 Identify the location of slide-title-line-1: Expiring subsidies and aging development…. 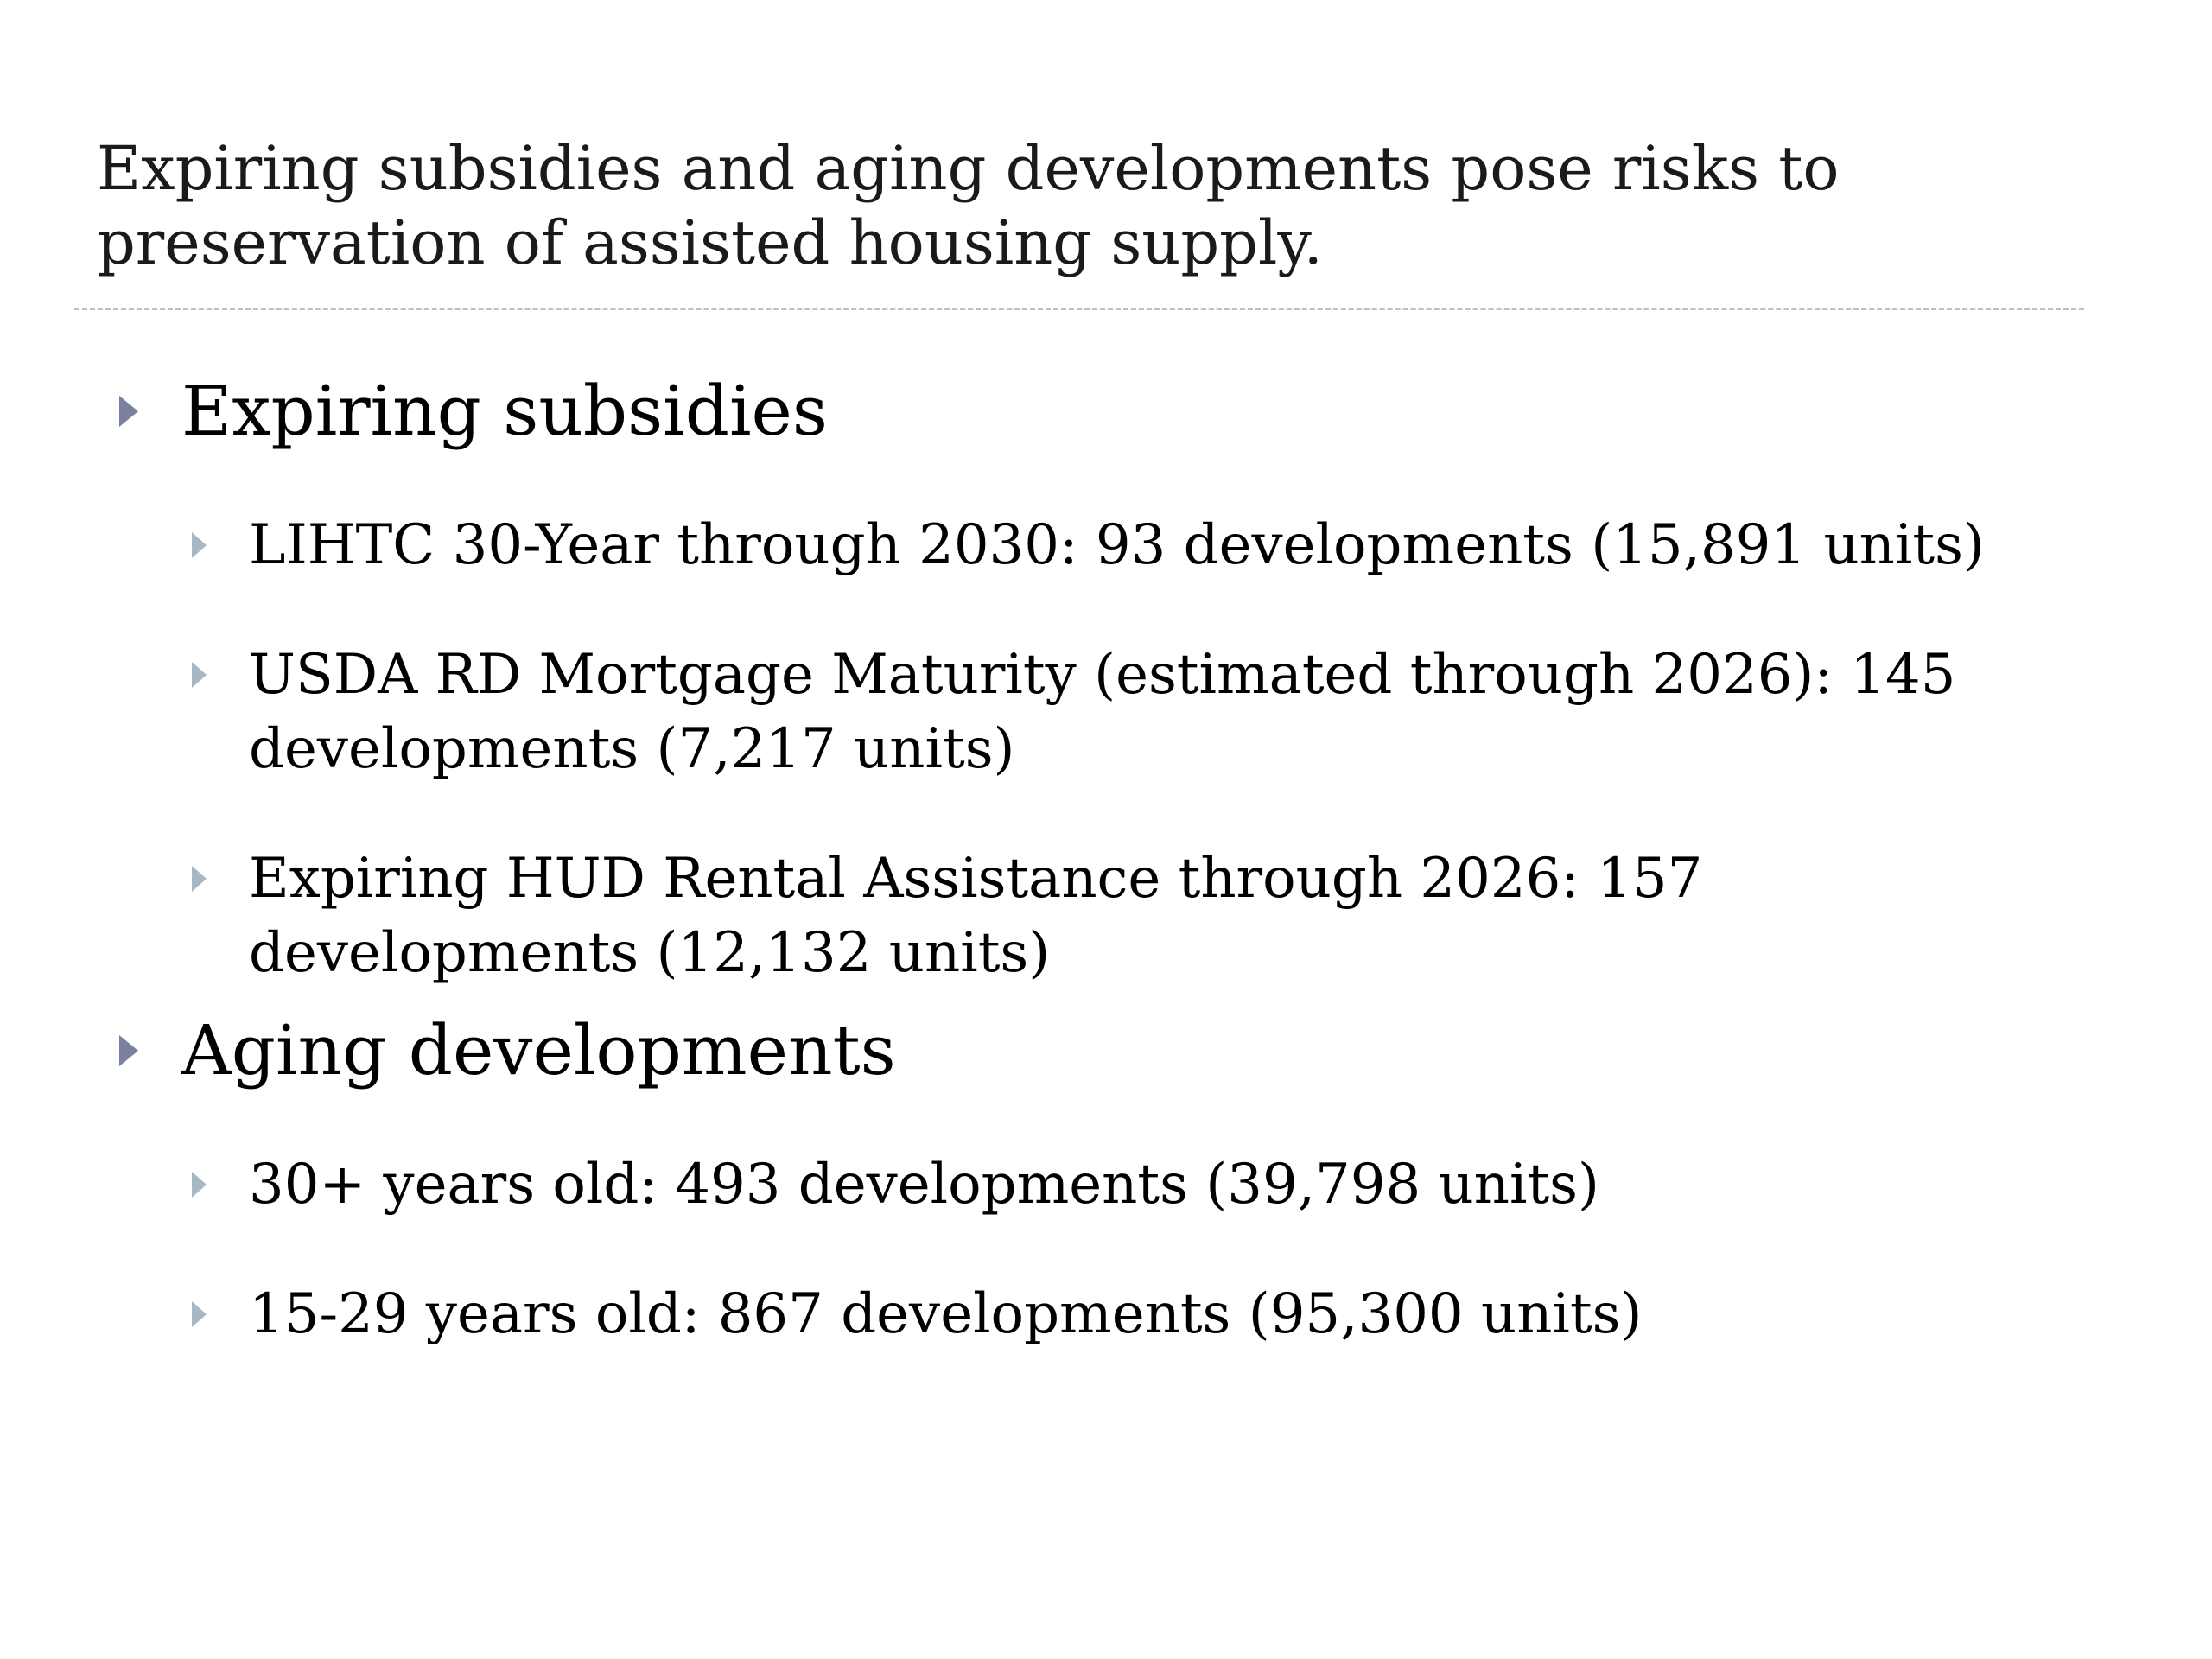
(968, 168).